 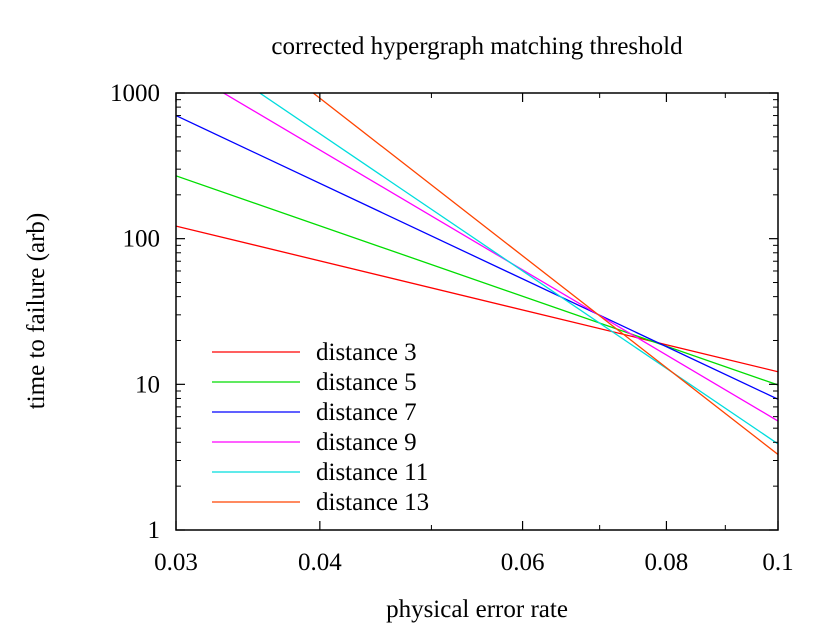 What do you see at coordinates (154, 530) in the screenshot?
I see `y-tick-label: 1` at bounding box center [154, 530].